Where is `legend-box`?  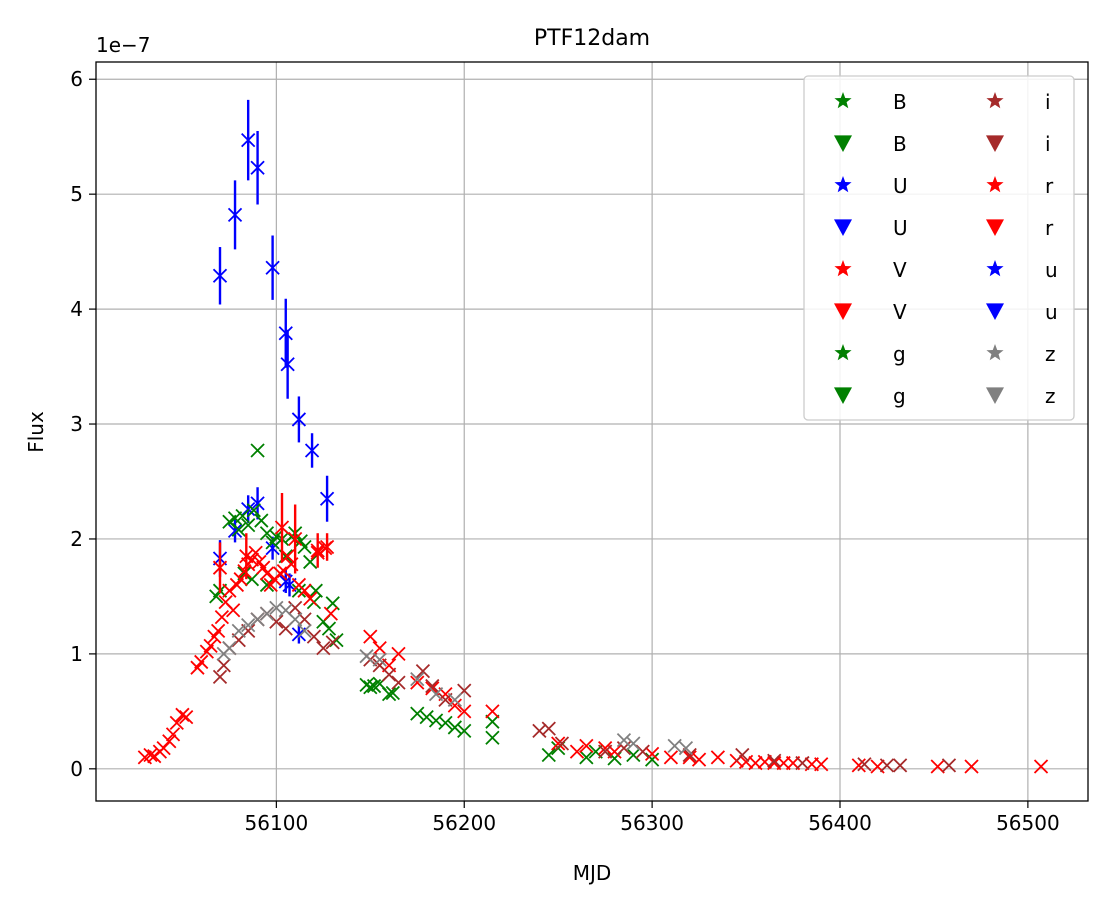
legend-box is located at coordinates (939, 248).